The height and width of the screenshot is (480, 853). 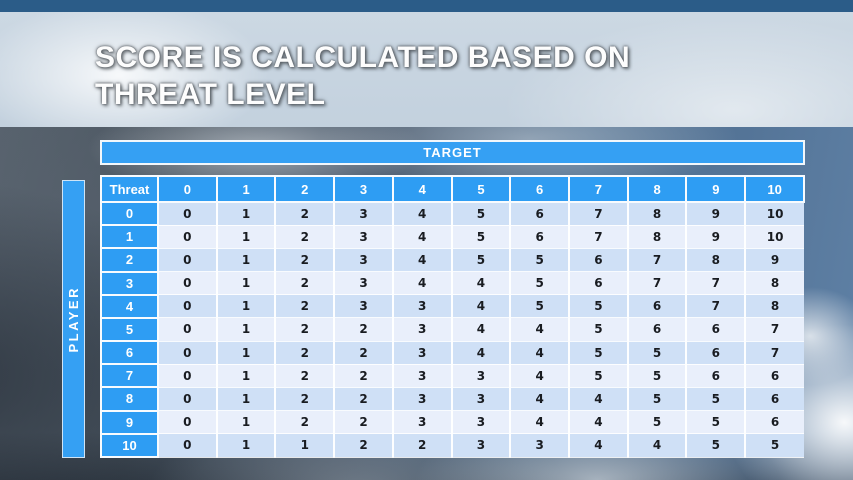 I want to click on threat-row-header: 6, so click(x=129, y=353).